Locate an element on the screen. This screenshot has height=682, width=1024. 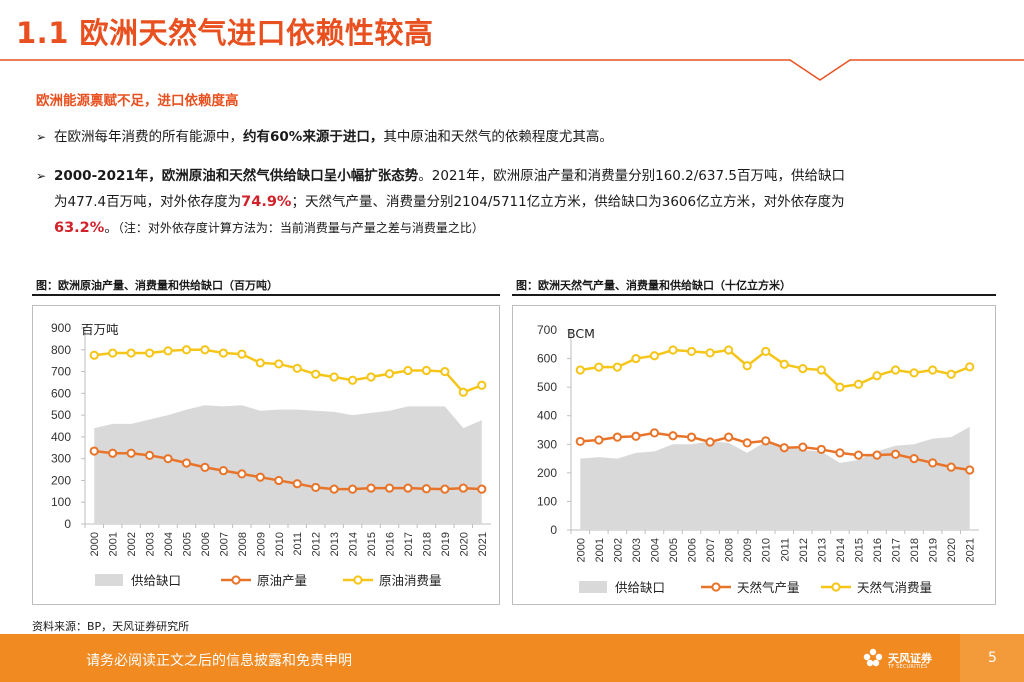
x-tick-label: 2007 is located at coordinates (224, 544).